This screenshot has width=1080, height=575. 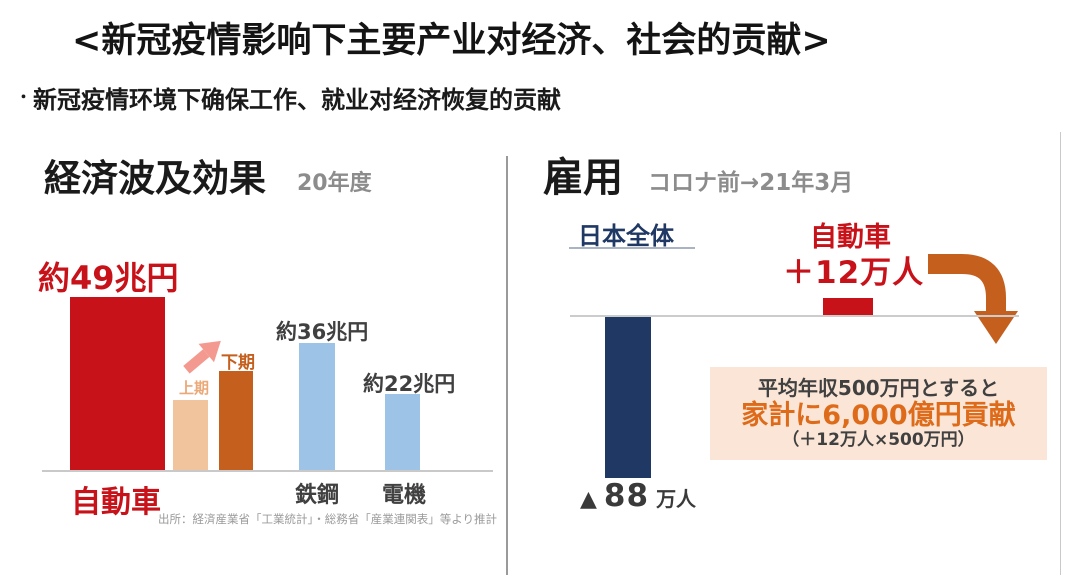 What do you see at coordinates (267, 471) in the screenshot?
I see `economic-axis-line` at bounding box center [267, 471].